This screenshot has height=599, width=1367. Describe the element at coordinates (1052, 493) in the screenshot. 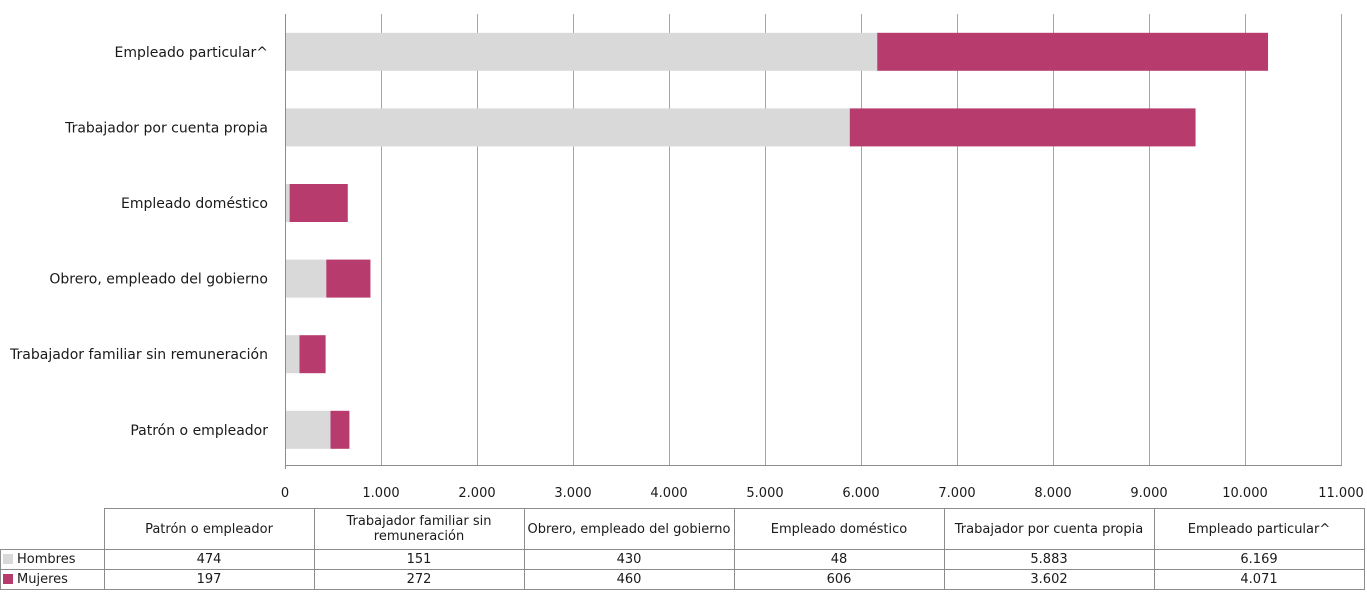

I see `x-tick-label: 8.000` at that location.